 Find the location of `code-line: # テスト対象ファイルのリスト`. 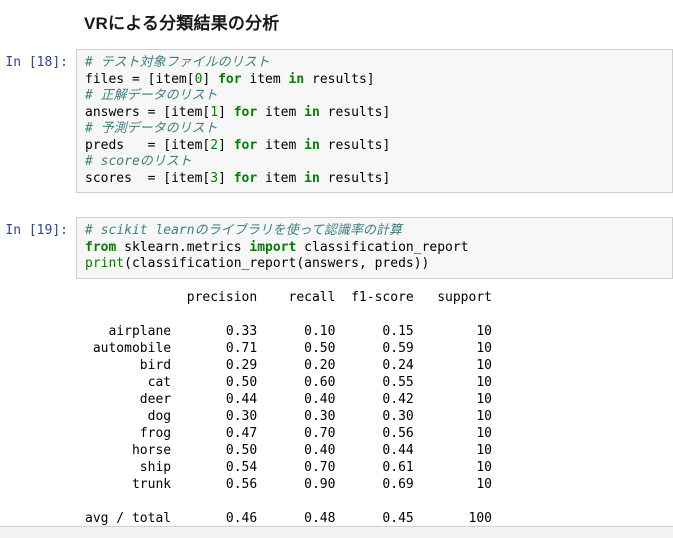

code-line: # テスト対象ファイルのリスト is located at coordinates (177, 62).